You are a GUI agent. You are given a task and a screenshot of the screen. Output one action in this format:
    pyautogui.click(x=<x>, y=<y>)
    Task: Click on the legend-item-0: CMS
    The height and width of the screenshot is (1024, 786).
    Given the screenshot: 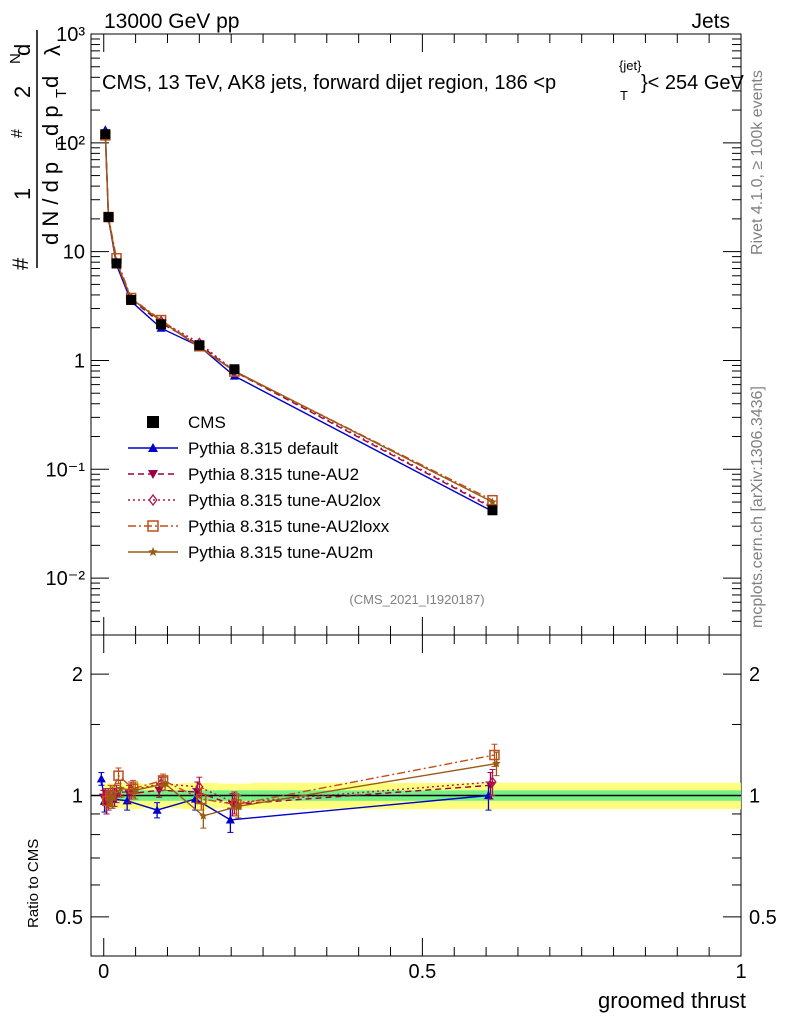 What is the action you would take?
    pyautogui.click(x=186, y=422)
    